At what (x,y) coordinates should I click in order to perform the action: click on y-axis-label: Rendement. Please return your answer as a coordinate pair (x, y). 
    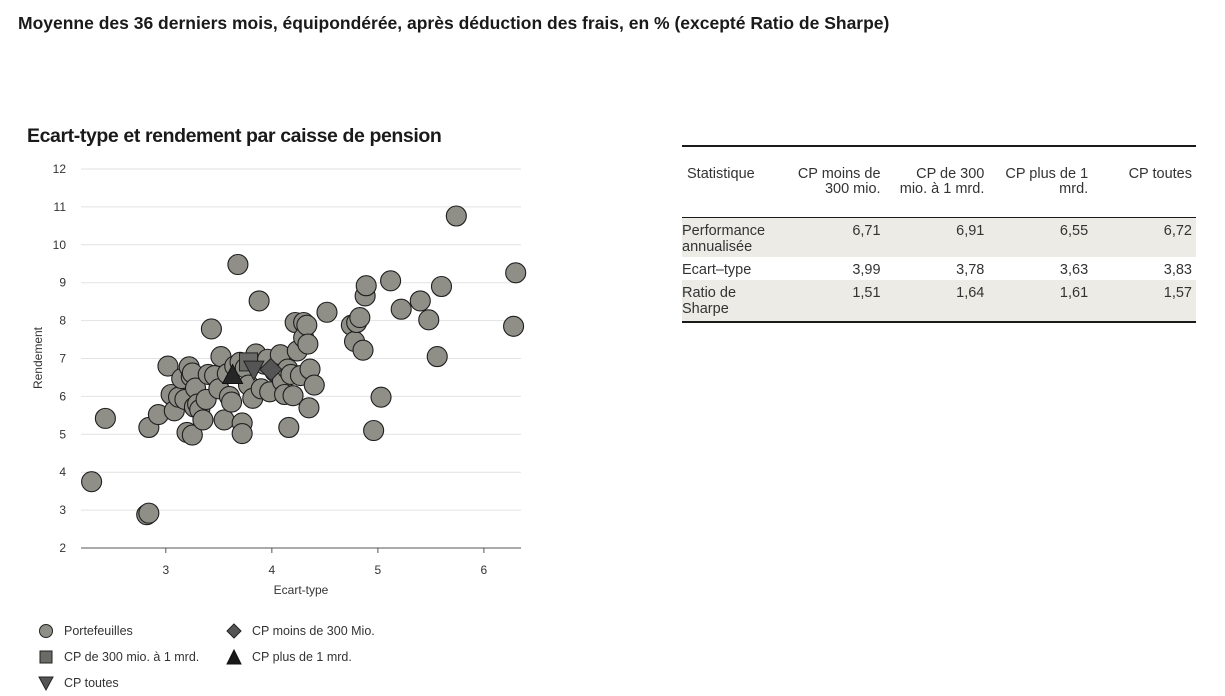
    Looking at the image, I should click on (38, 357).